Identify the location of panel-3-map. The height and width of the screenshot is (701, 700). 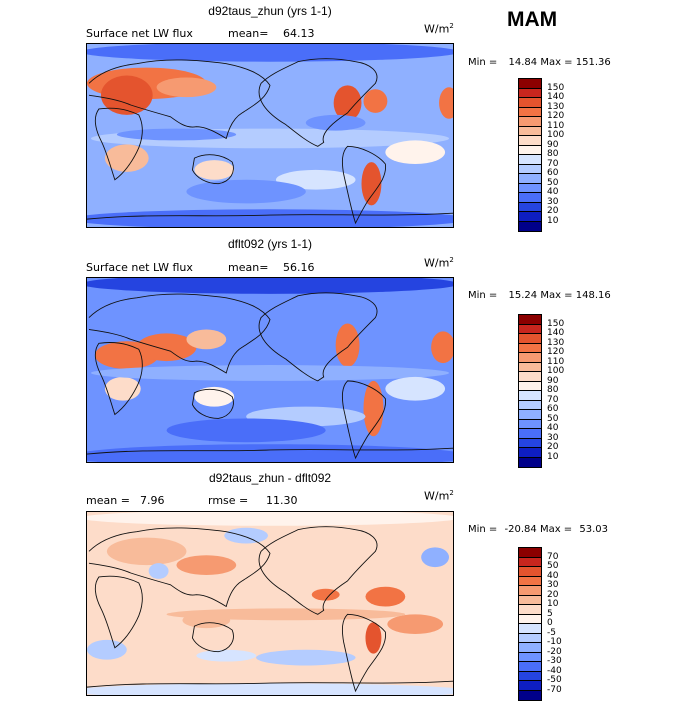
(270, 603).